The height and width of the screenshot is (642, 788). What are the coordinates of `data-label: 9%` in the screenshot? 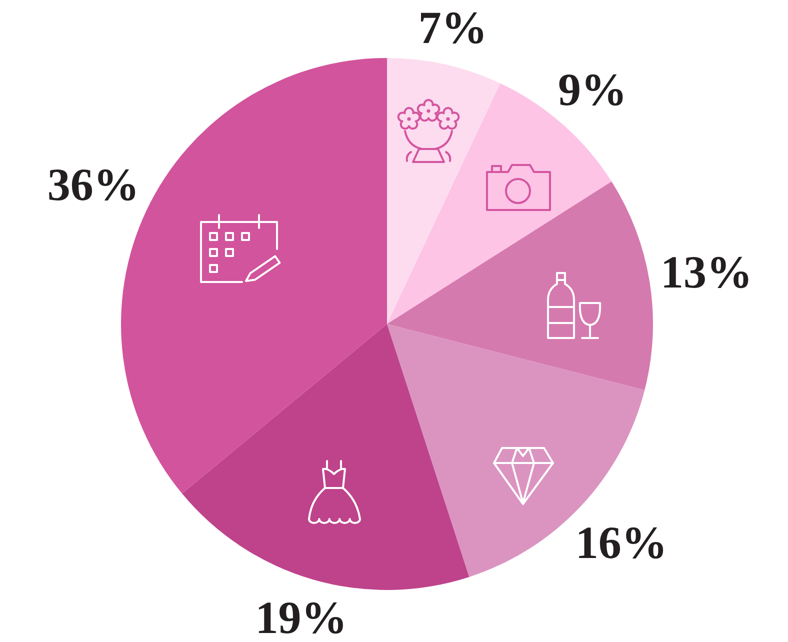 It's located at (592, 89).